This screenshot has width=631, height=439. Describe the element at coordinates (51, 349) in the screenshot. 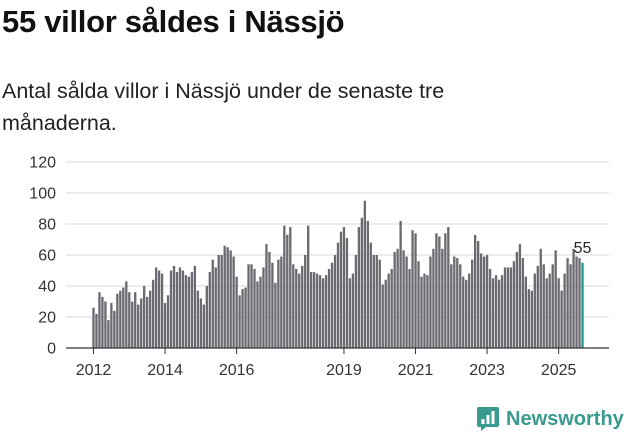

I see `y-tick-label: 0` at that location.